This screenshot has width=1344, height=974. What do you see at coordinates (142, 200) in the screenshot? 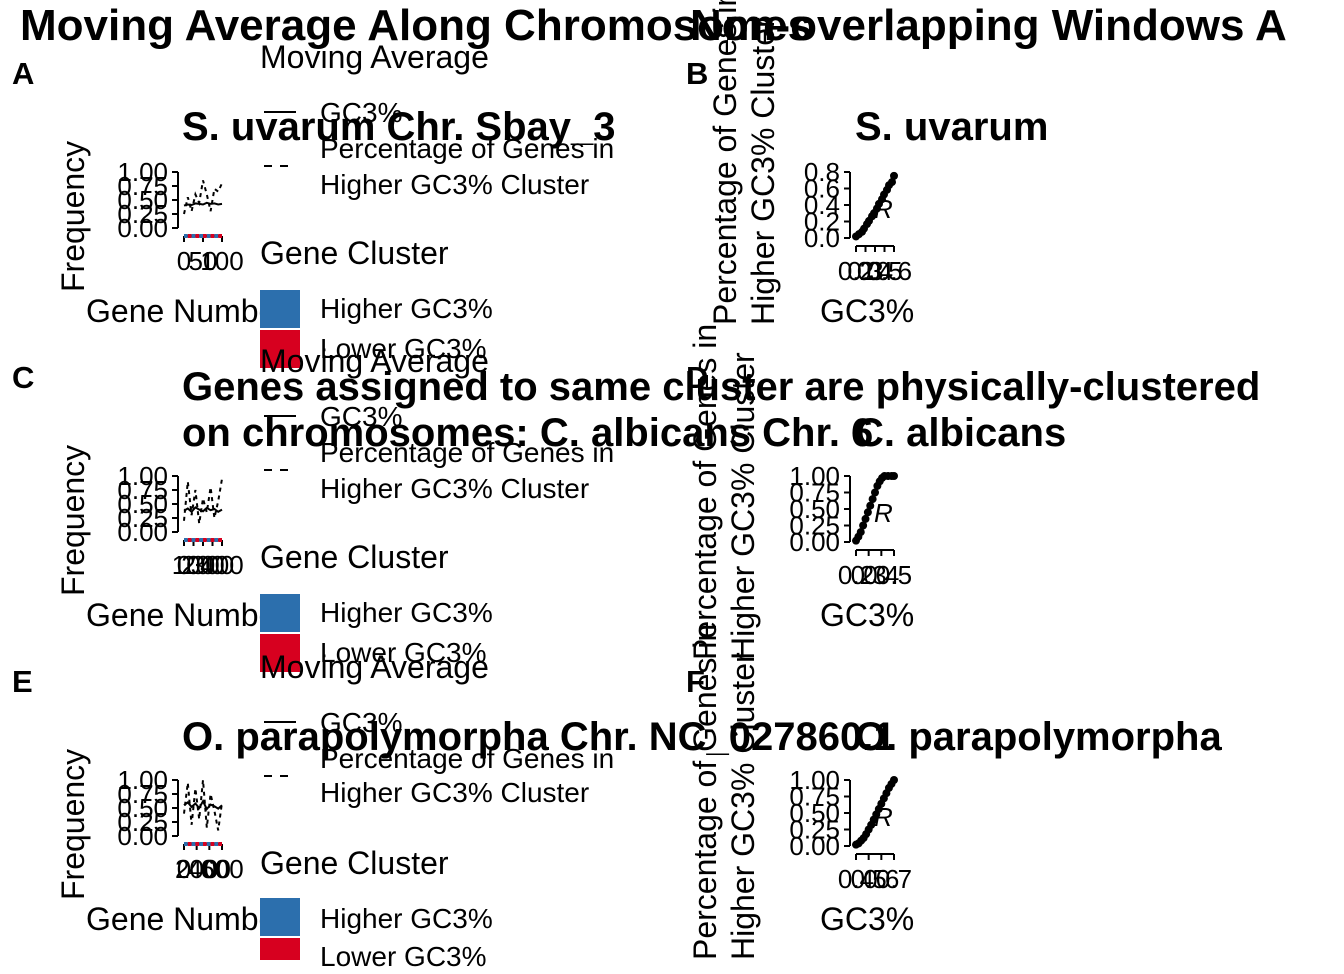
I see `y-tick-label-a: 0.50` at bounding box center [142, 200].